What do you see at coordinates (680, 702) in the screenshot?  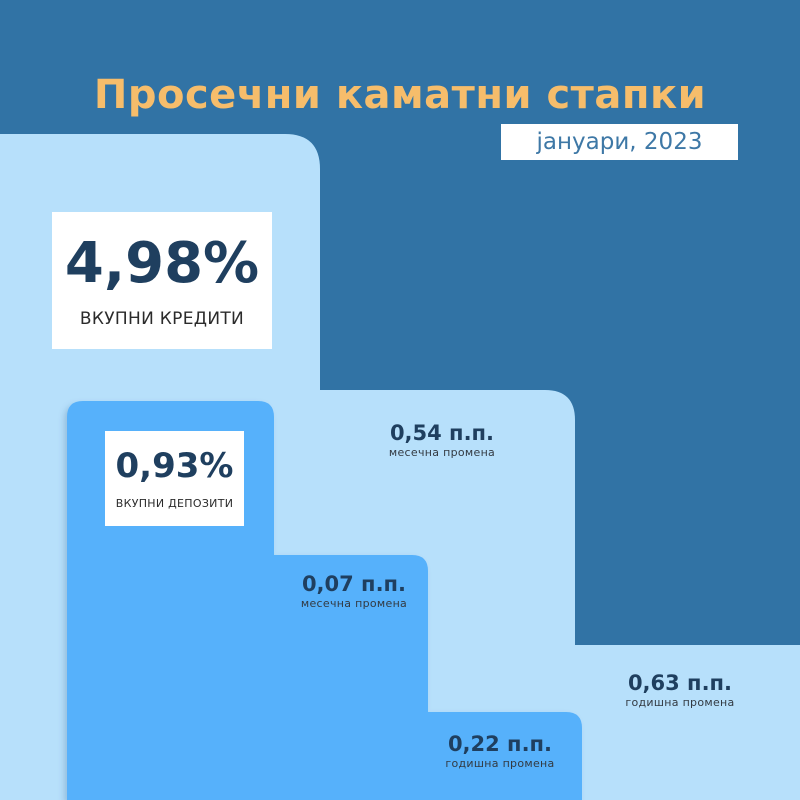 I see `loans-annual-change-label: годишна промена` at bounding box center [680, 702].